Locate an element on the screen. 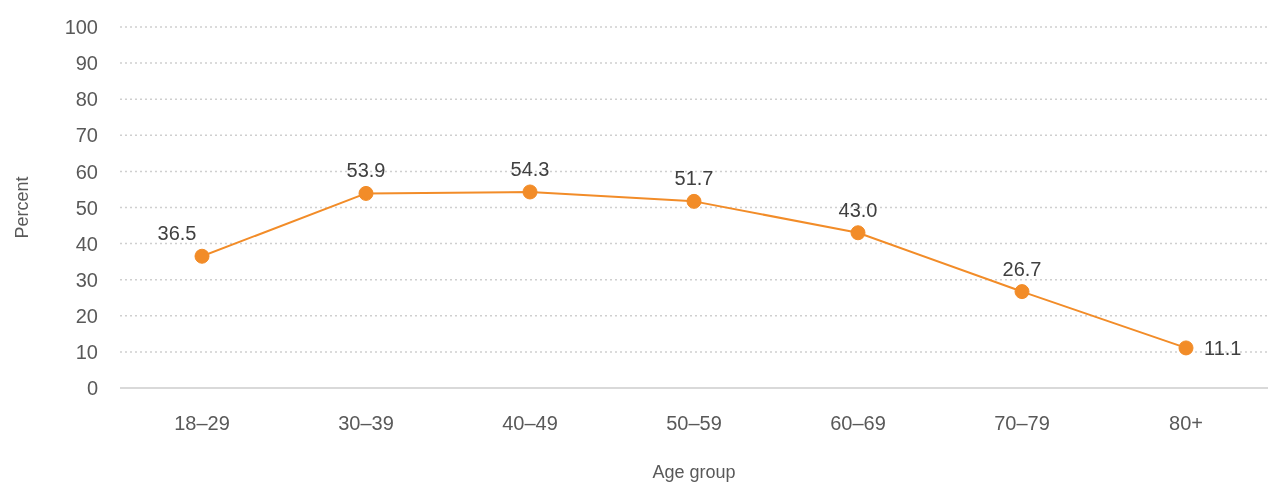 This screenshot has width=1268, height=486. x-axis-title: Age group is located at coordinates (694, 472).